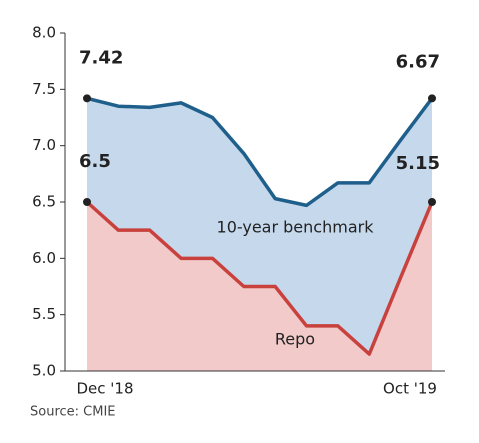  What do you see at coordinates (95, 161) in the screenshot?
I see `annotation: 6.5` at bounding box center [95, 161].